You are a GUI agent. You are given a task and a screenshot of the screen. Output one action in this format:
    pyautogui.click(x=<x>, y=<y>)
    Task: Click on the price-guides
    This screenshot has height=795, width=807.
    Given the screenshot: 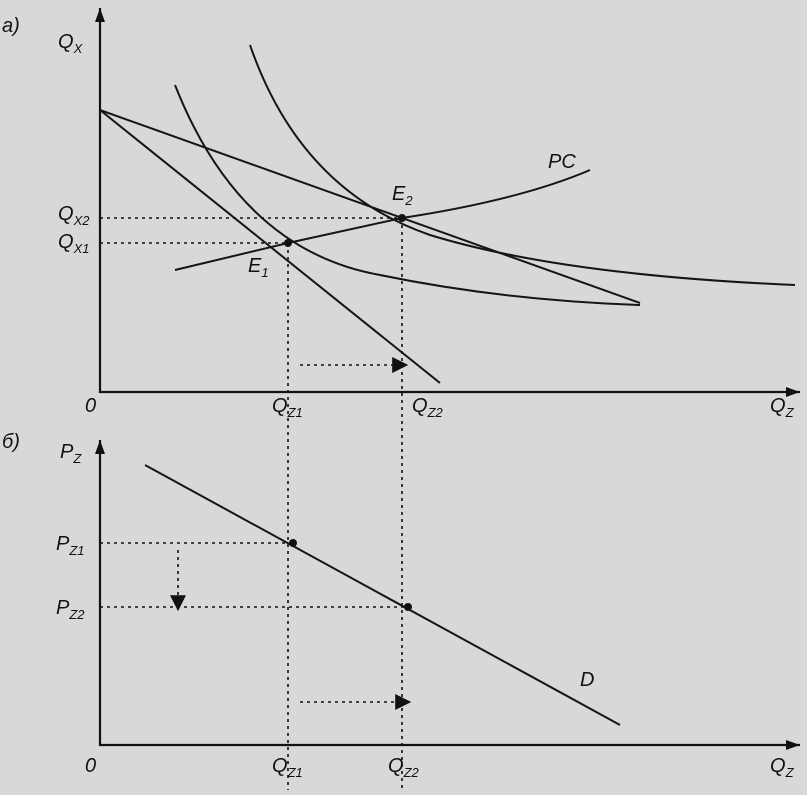 What is the action you would take?
    pyautogui.click(x=254, y=575)
    